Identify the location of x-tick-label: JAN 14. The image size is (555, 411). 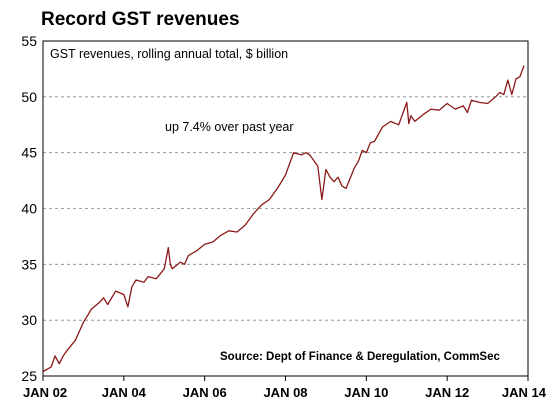
(524, 392).